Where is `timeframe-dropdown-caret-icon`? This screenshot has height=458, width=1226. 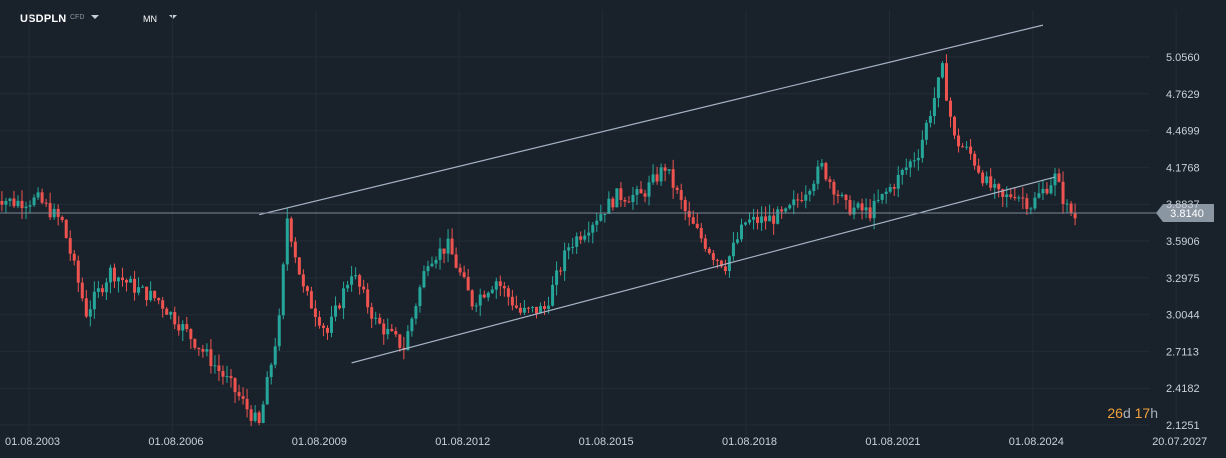
timeframe-dropdown-caret-icon is located at coordinates (173, 17).